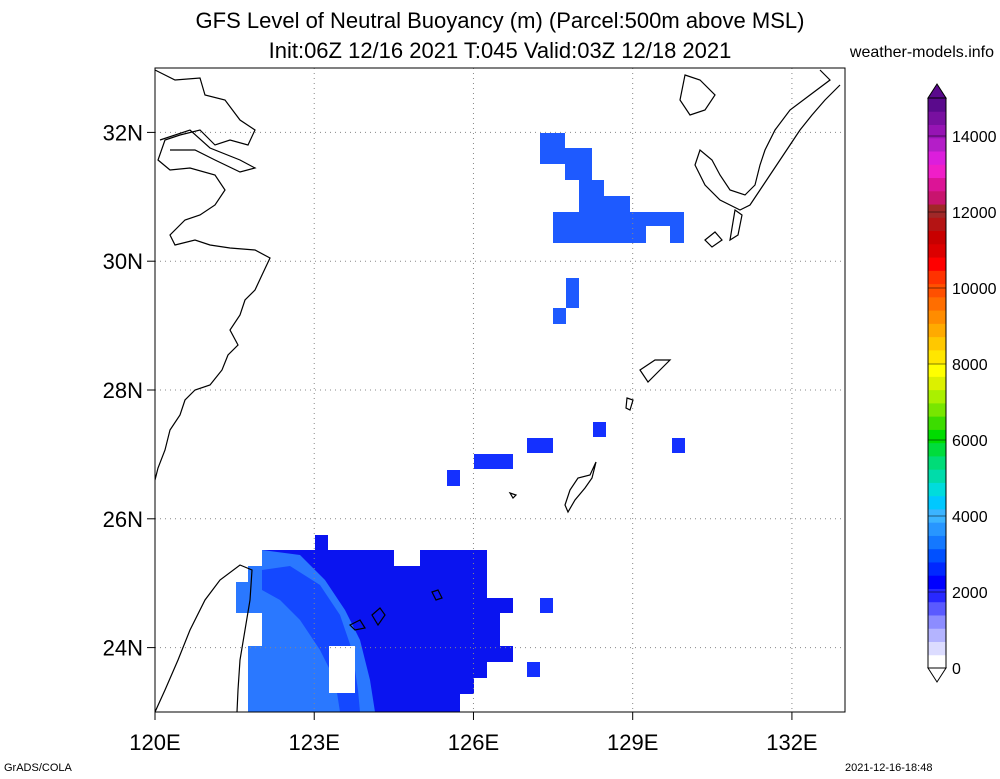  I want to click on colorbar-label: 14000, so click(974, 137).